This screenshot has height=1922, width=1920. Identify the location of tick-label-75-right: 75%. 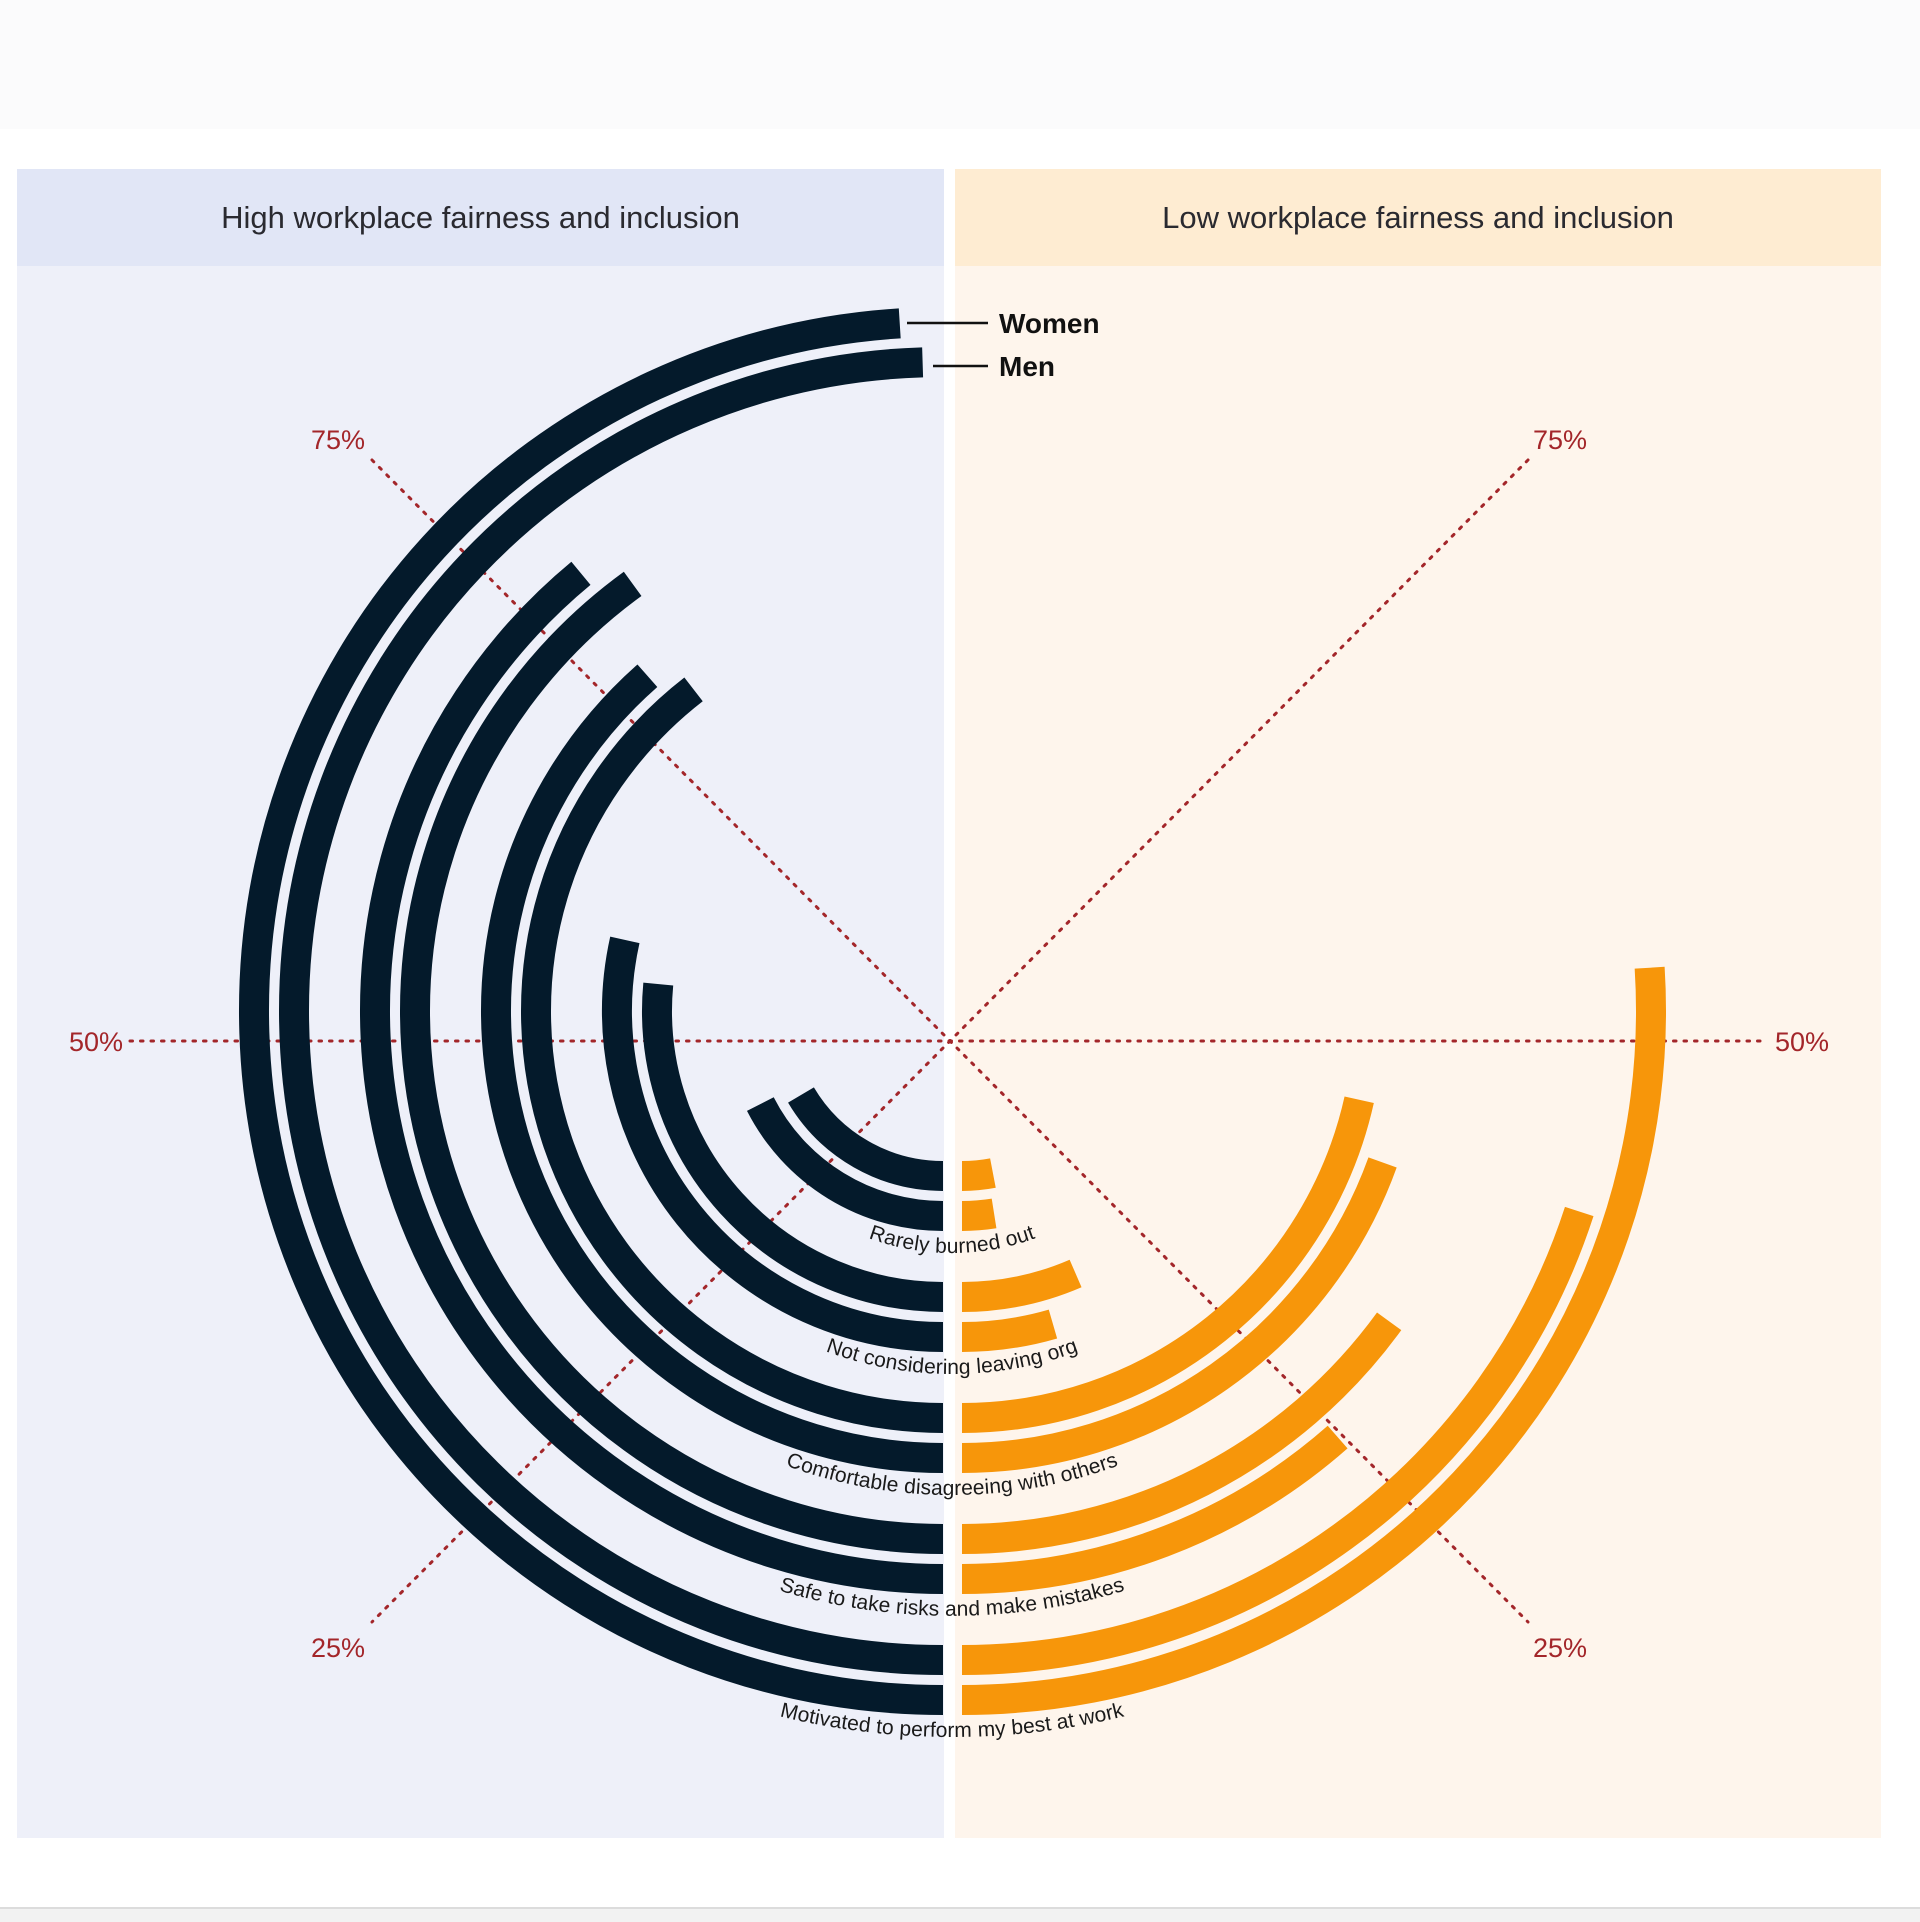
(1560, 440).